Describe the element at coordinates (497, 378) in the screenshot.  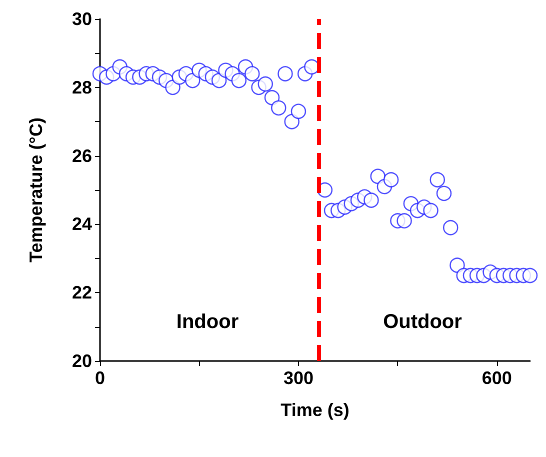
I see `x-tick-label: 600` at that location.